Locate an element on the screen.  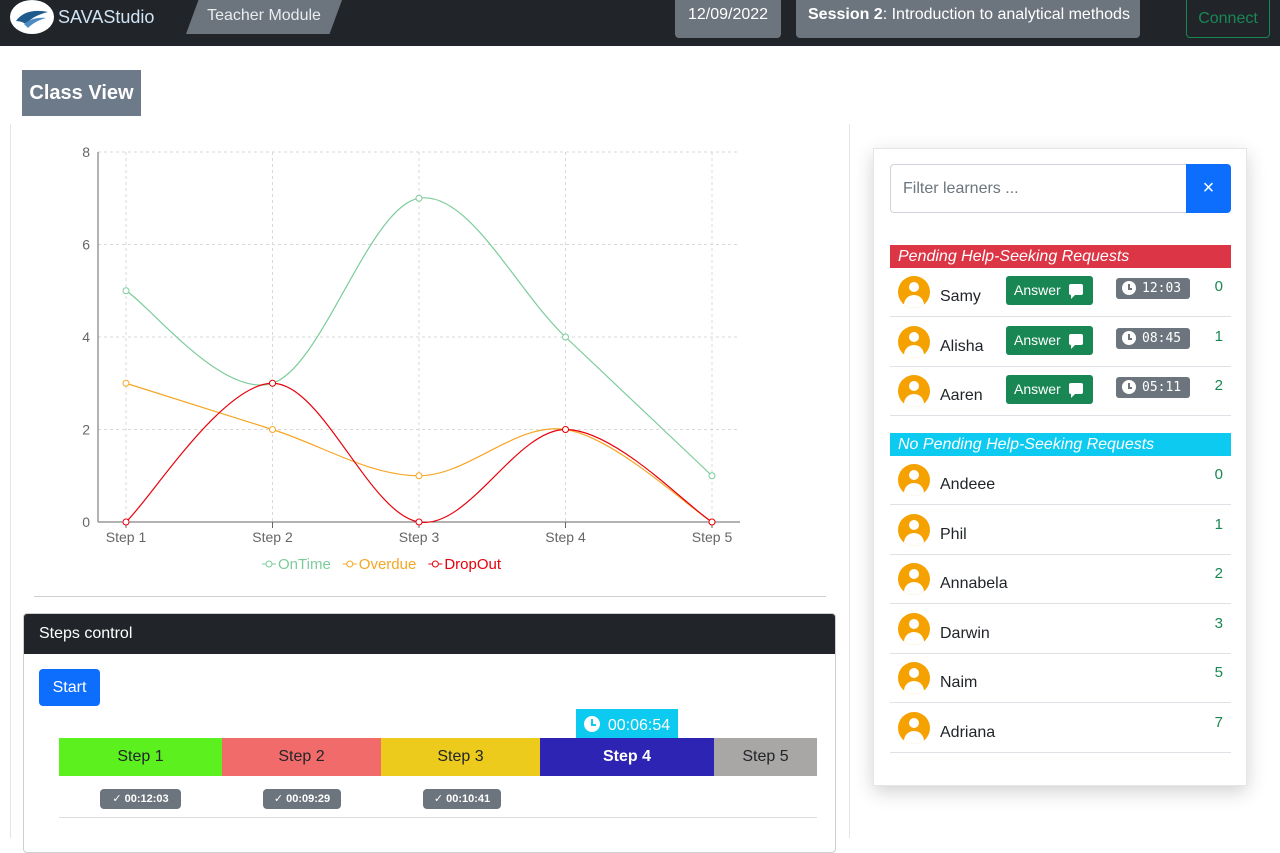
module-tab: Teacher Module is located at coordinates (264, 17).